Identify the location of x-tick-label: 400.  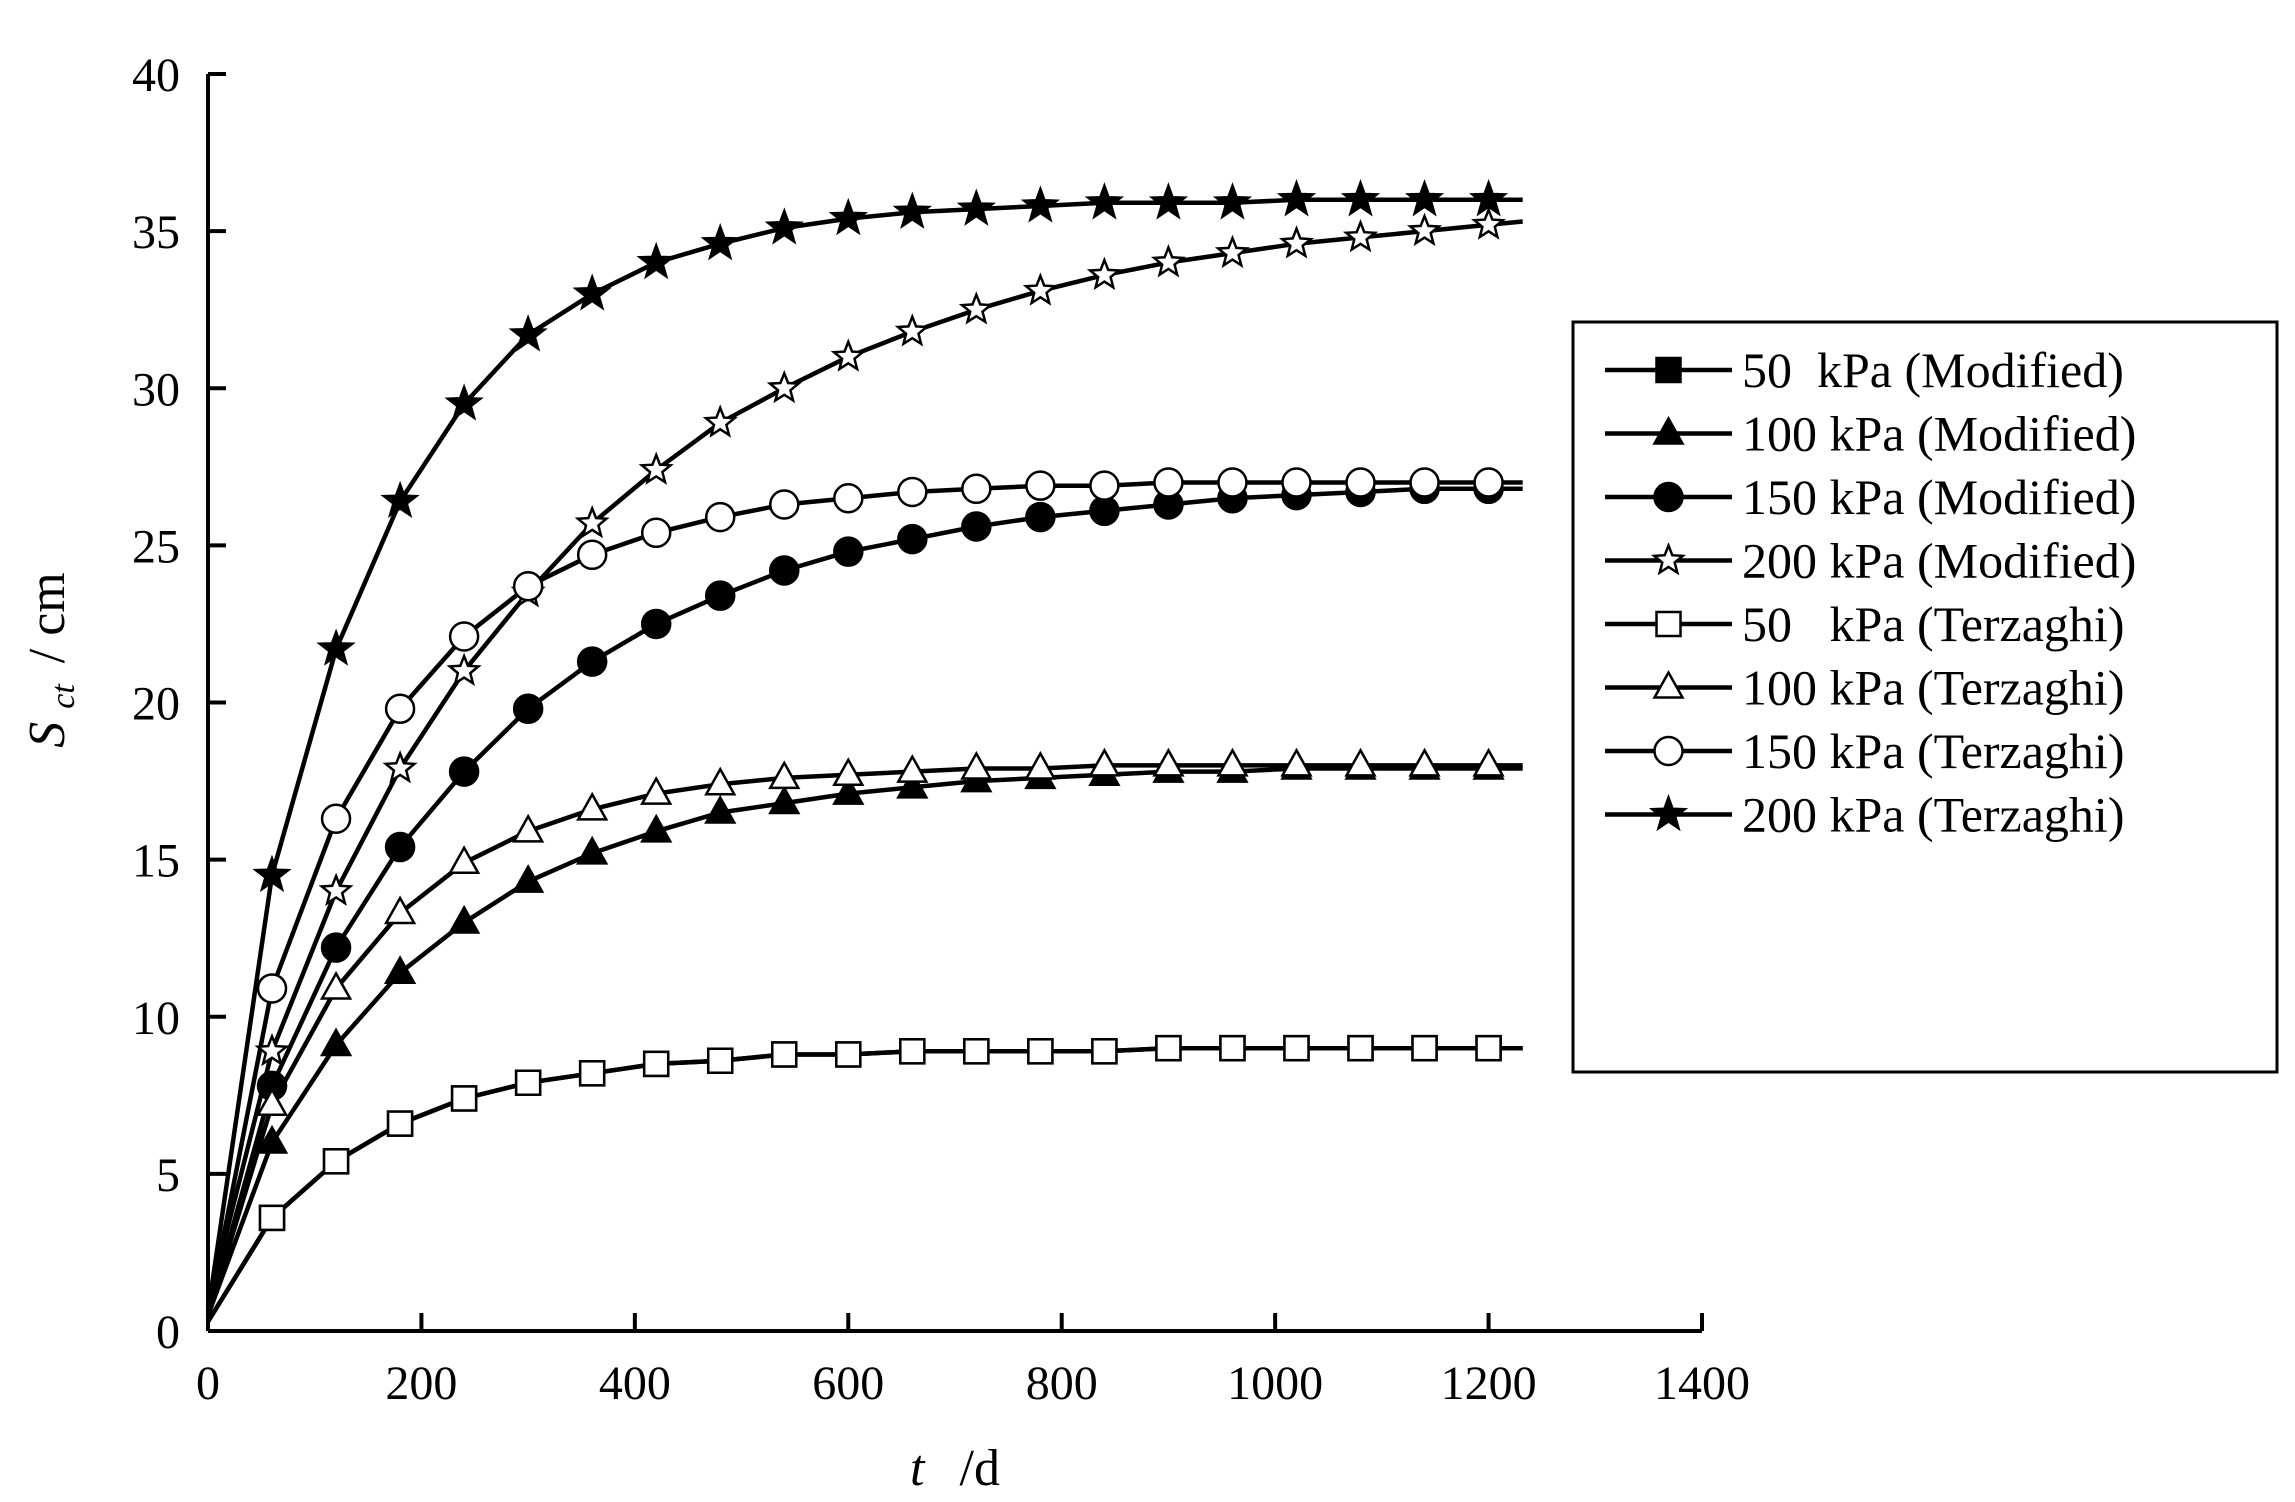
(635, 1383).